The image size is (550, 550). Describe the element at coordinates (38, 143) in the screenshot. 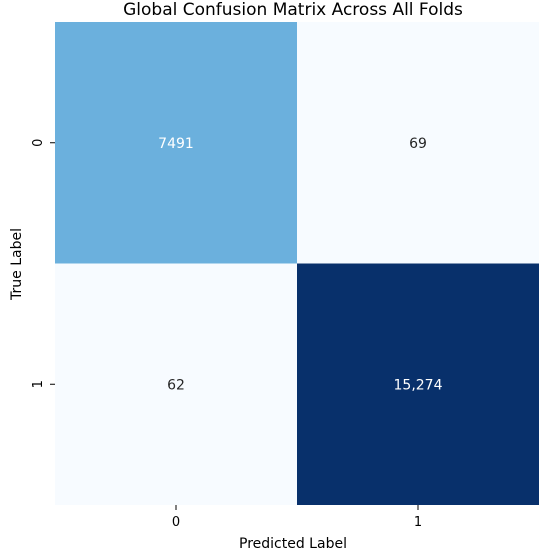

I see `y-tick-label-0: 0` at that location.